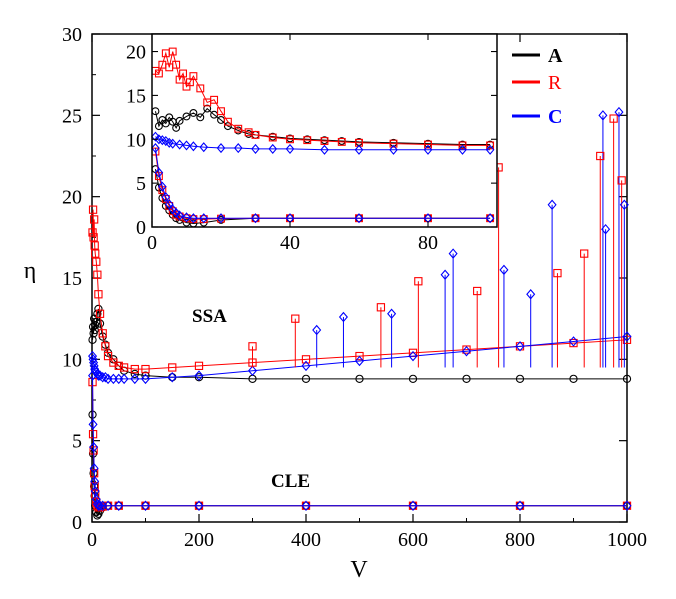 The image size is (676, 599). Describe the element at coordinates (136, 53) in the screenshot. I see `inset-y-tick-label: 20` at that location.